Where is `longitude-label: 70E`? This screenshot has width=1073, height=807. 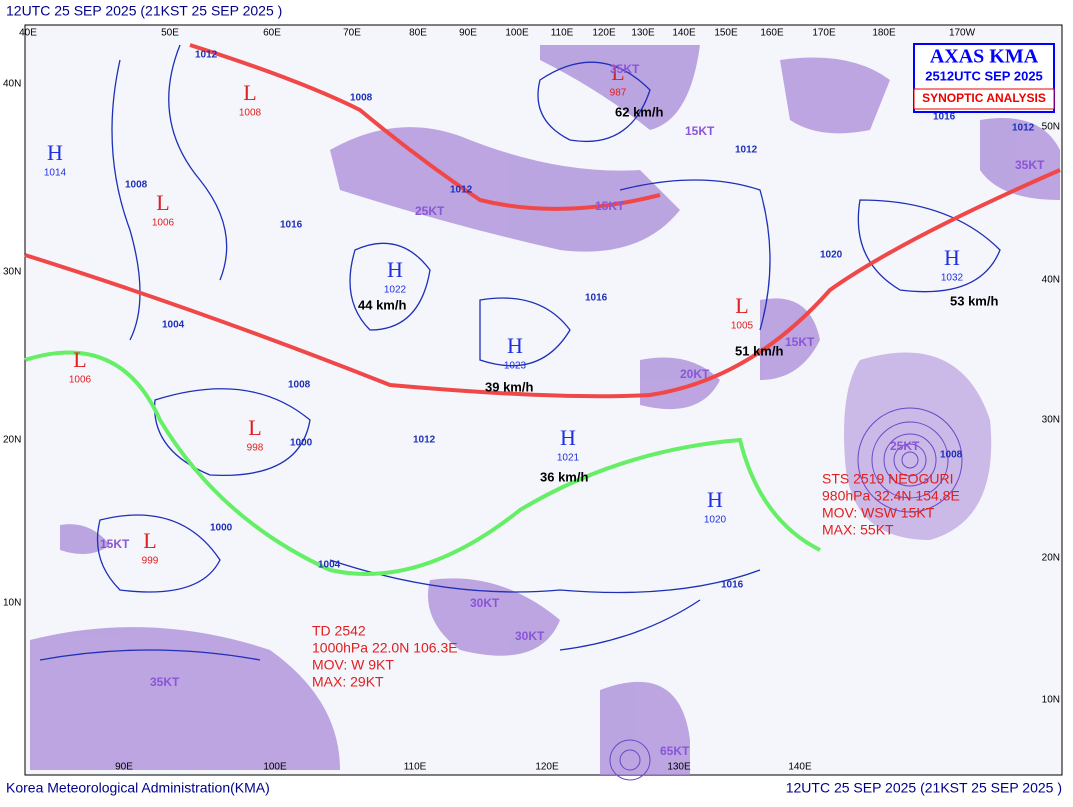 longitude-label: 70E is located at coordinates (352, 33).